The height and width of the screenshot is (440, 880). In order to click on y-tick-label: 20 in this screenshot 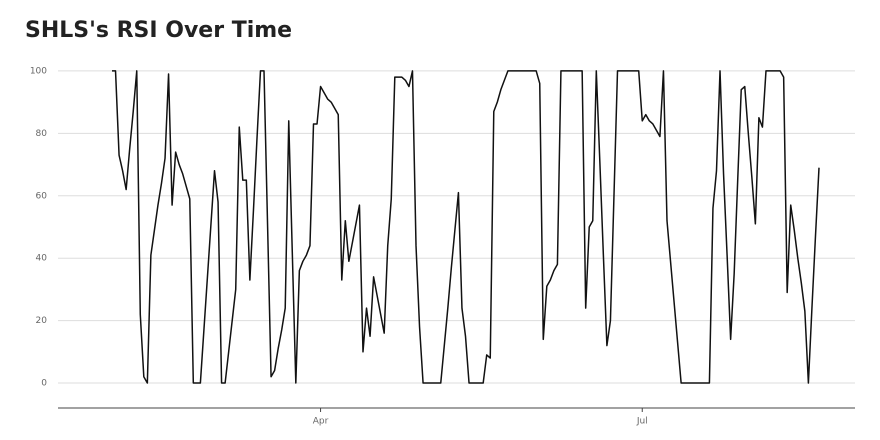, I will do `click(42, 321)`.